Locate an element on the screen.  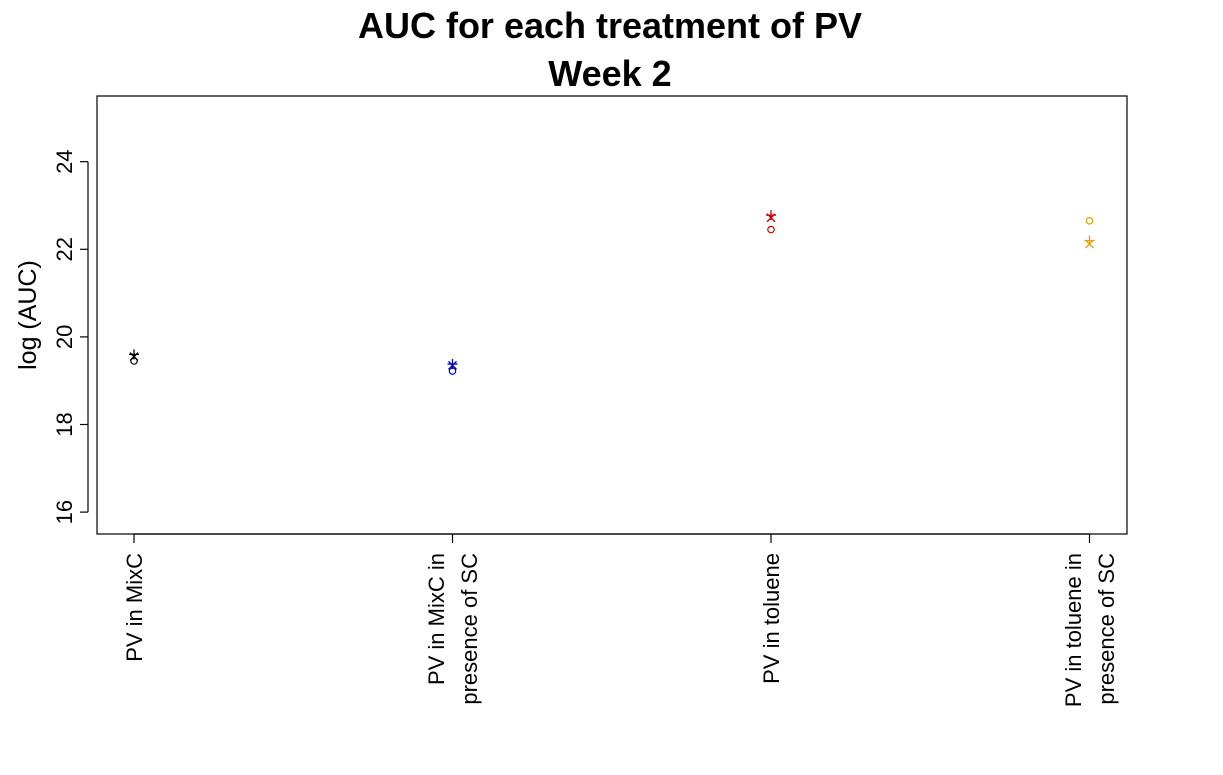
y-tick-label: 22 is located at coordinates (64, 249).